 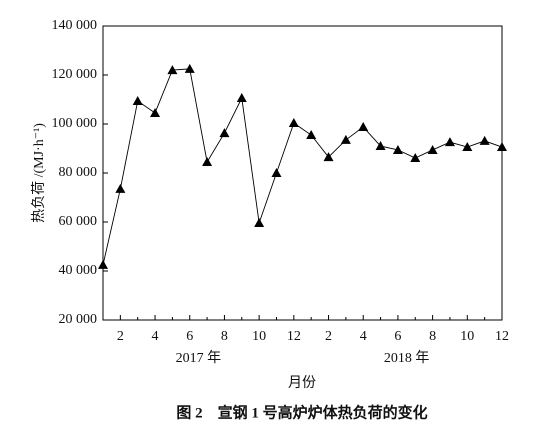 What do you see at coordinates (78, 172) in the screenshot?
I see `y-tick-label: 80 000` at bounding box center [78, 172].